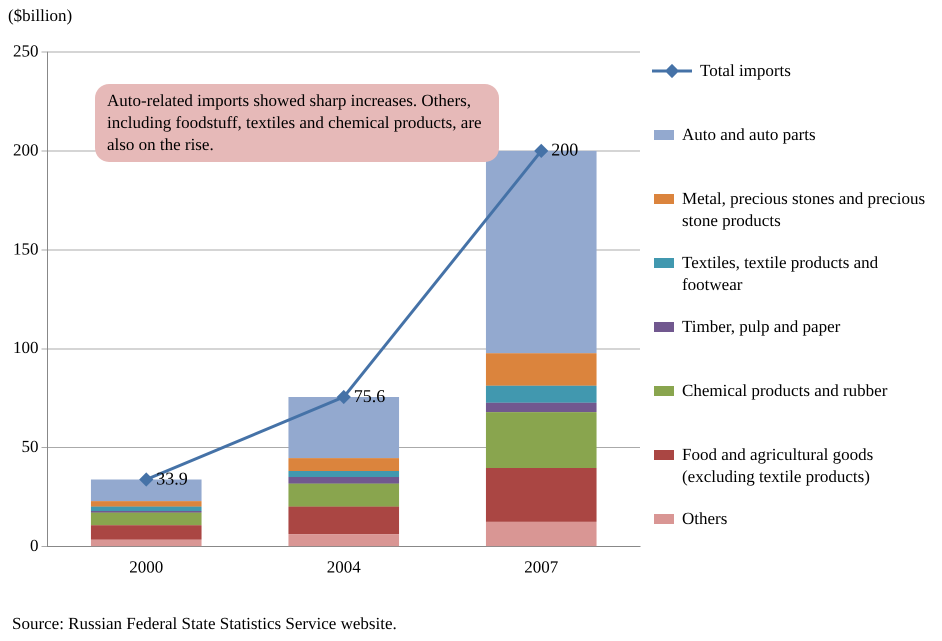 Image resolution: width=942 pixels, height=641 pixels. Describe the element at coordinates (25, 248) in the screenshot. I see `y-tick-label: 150` at that location.